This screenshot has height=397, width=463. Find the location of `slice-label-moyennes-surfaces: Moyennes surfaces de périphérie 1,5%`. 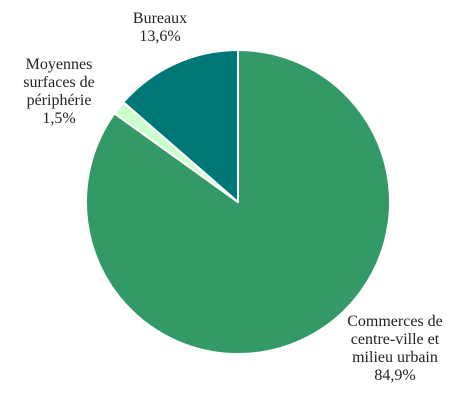

slice-label-moyennes-surfaces: Moyennes surfaces de périphérie 1,5% is located at coordinates (59, 92).